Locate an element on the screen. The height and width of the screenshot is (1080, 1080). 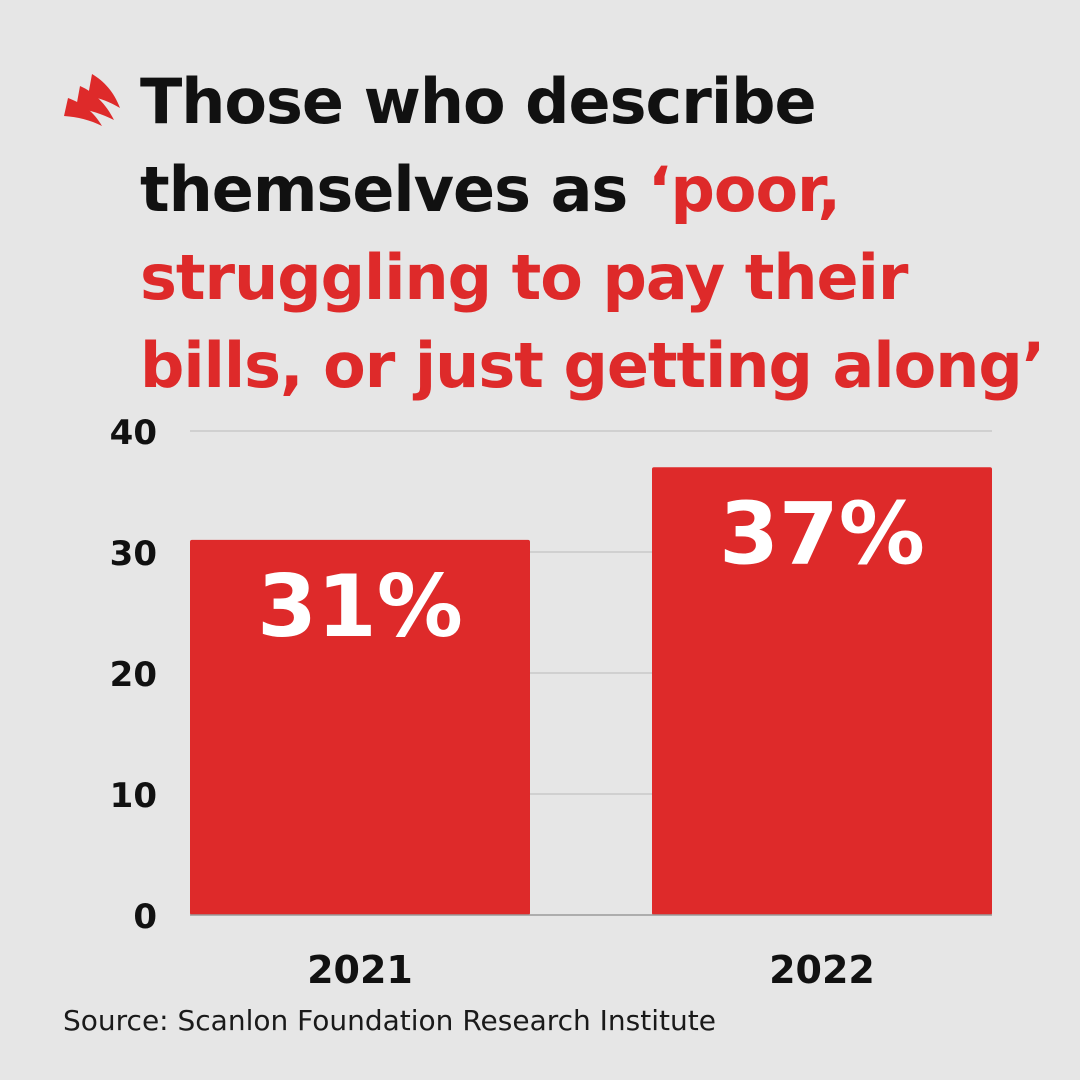
x-tick-label: 2021 is located at coordinates (360, 970).